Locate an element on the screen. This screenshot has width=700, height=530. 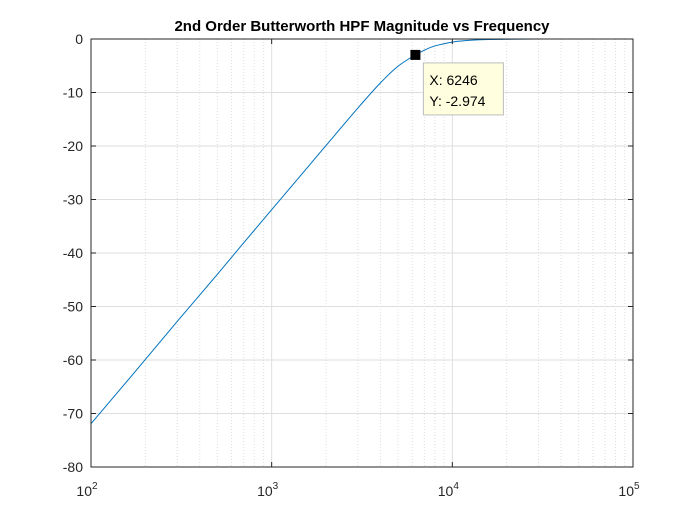
x-tick-label: 10⁴ is located at coordinates (449, 490).